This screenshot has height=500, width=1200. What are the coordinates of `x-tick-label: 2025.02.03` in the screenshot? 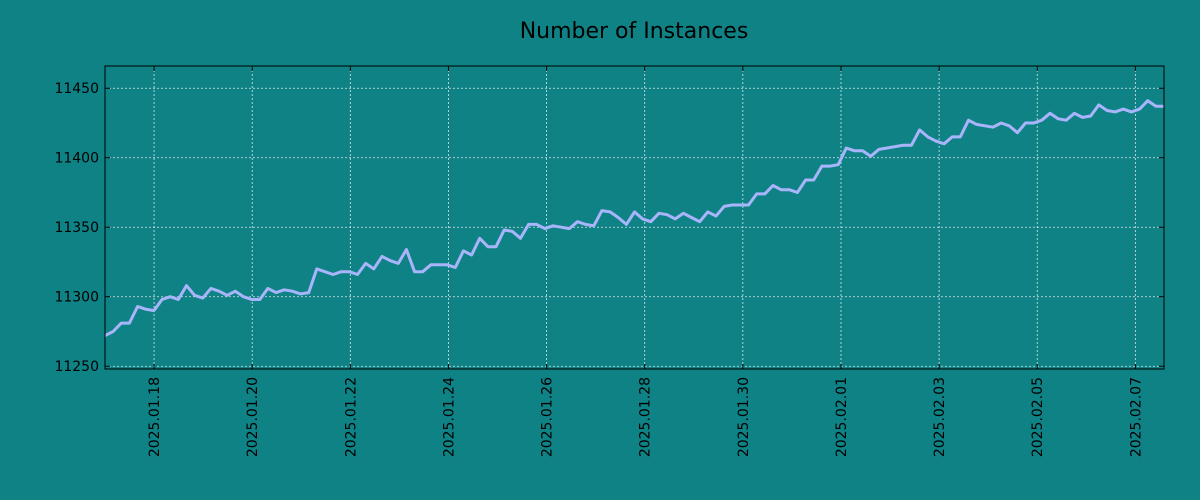 It's located at (940, 417).